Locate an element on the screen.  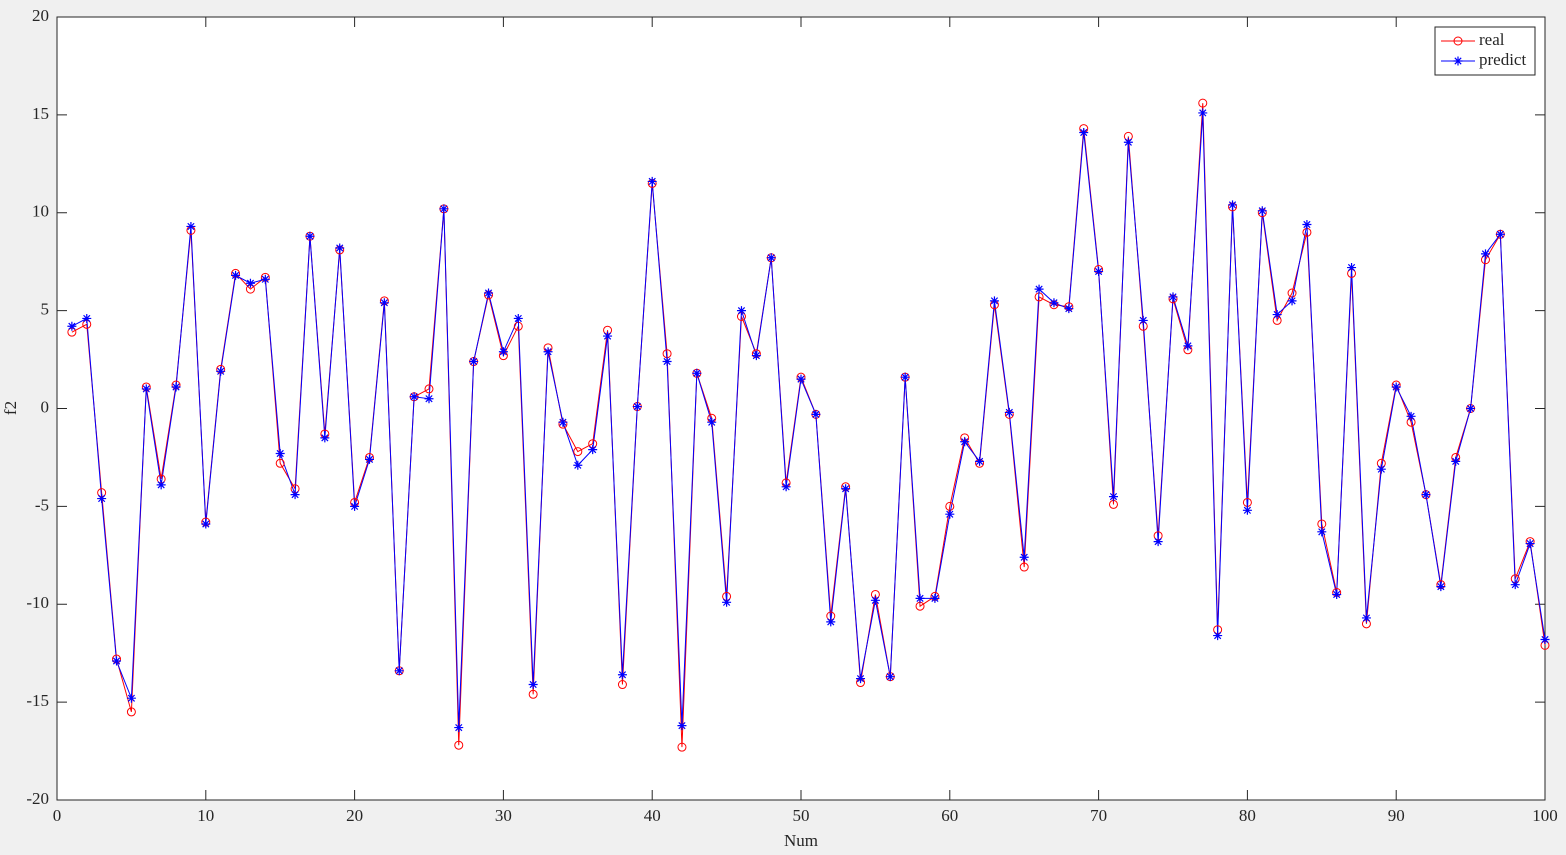
legend-box is located at coordinates (1485, 51).